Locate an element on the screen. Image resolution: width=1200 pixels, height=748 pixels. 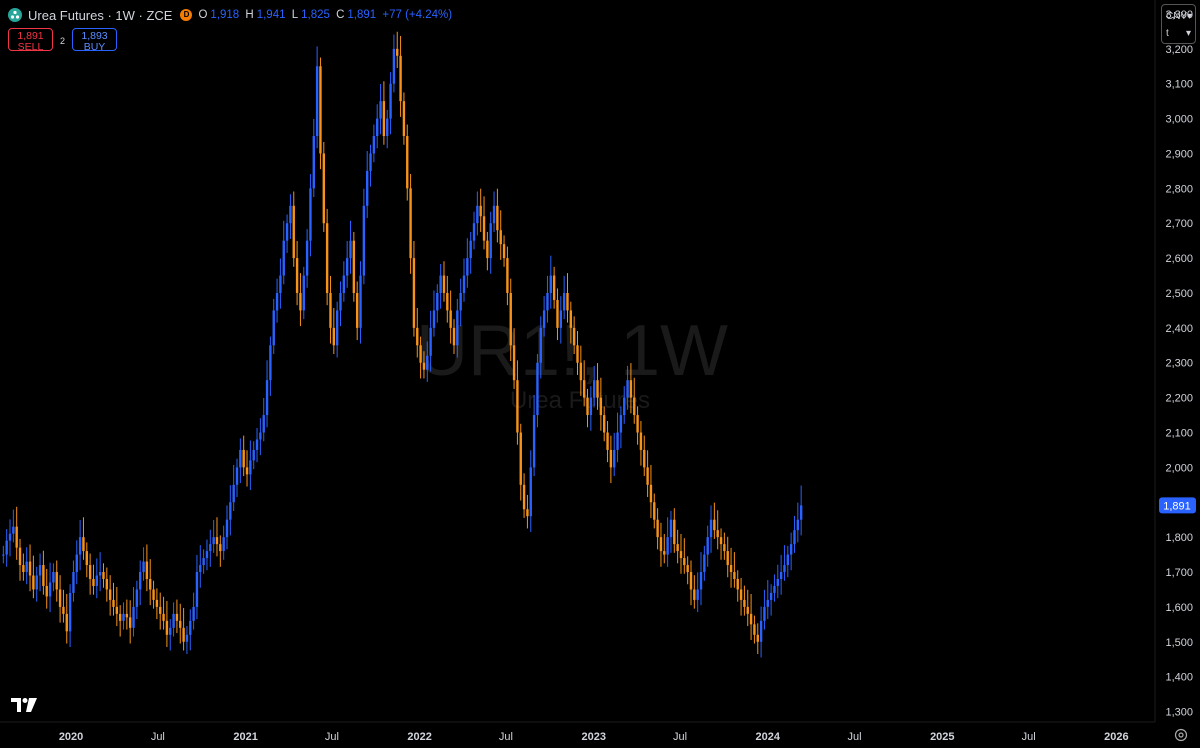
buy-button: 1,893 BUY is located at coordinates (94, 40).